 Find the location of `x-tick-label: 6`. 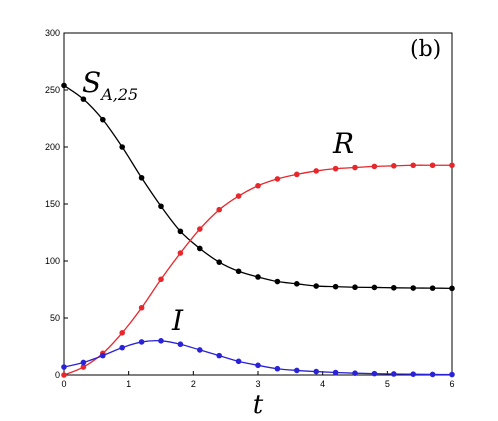

x-tick-label: 6 is located at coordinates (451, 384).